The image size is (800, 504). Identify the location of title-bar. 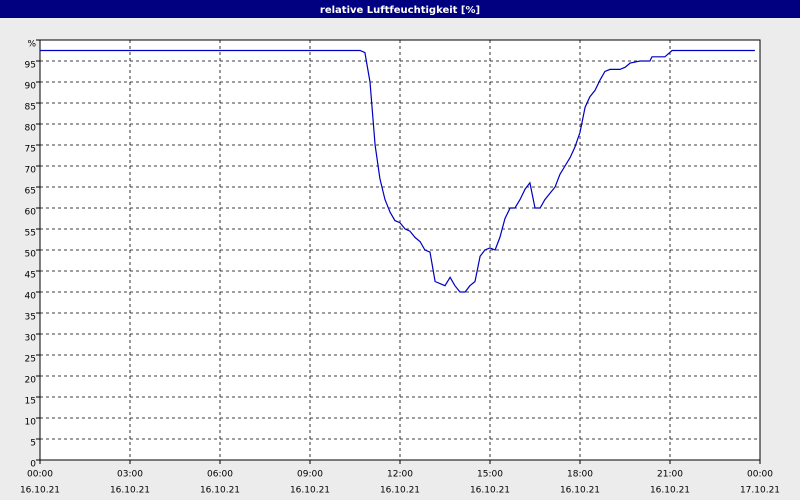
(400, 9).